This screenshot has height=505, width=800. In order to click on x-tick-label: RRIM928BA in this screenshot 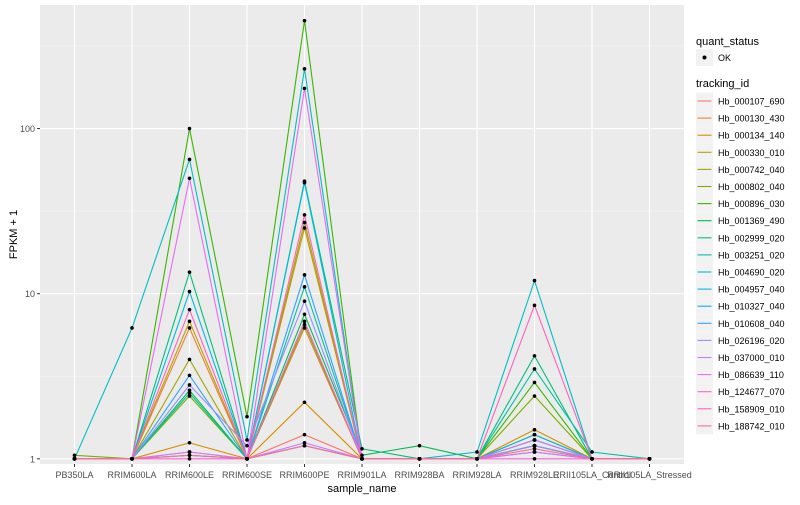, I will do `click(419, 475)`.